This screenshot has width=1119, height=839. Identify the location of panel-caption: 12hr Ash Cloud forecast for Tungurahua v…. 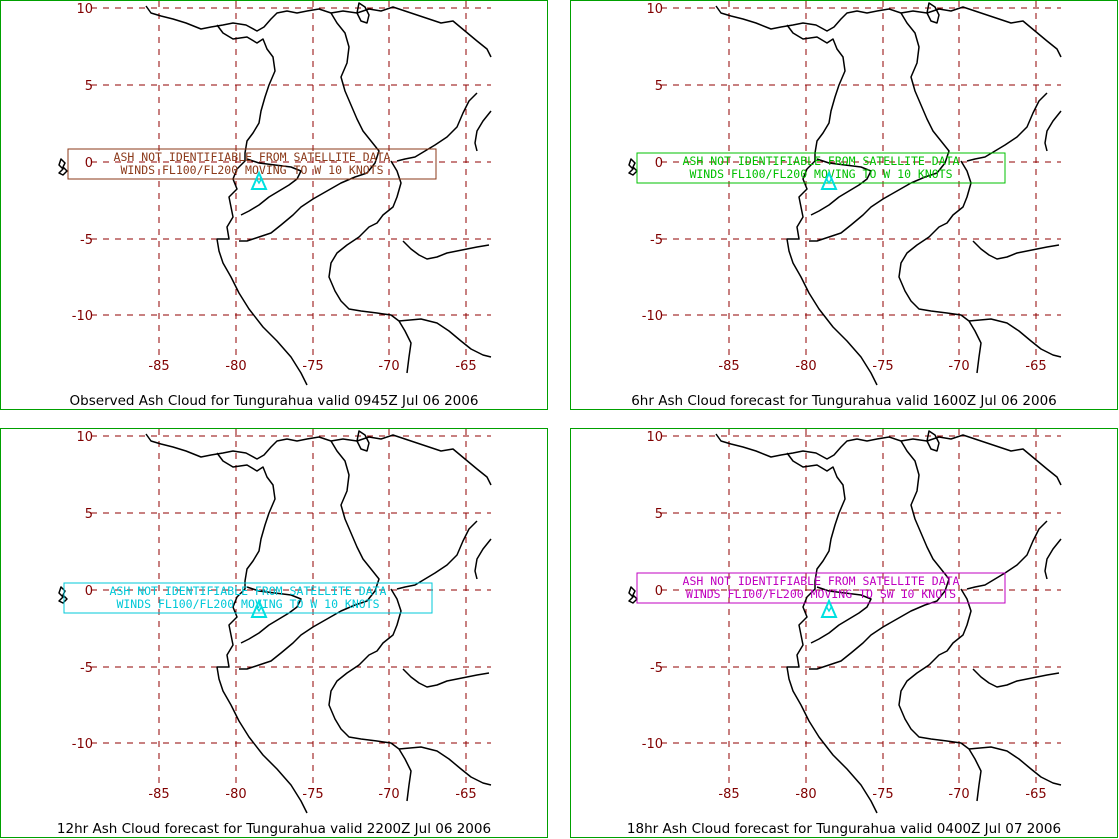
(274, 829).